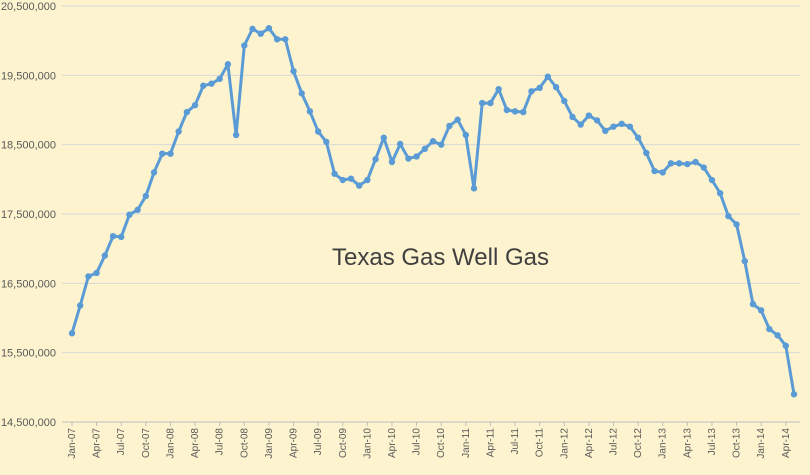  Describe the element at coordinates (440, 257) in the screenshot. I see `chart-annotation: Texas Gas Well Gas` at that location.